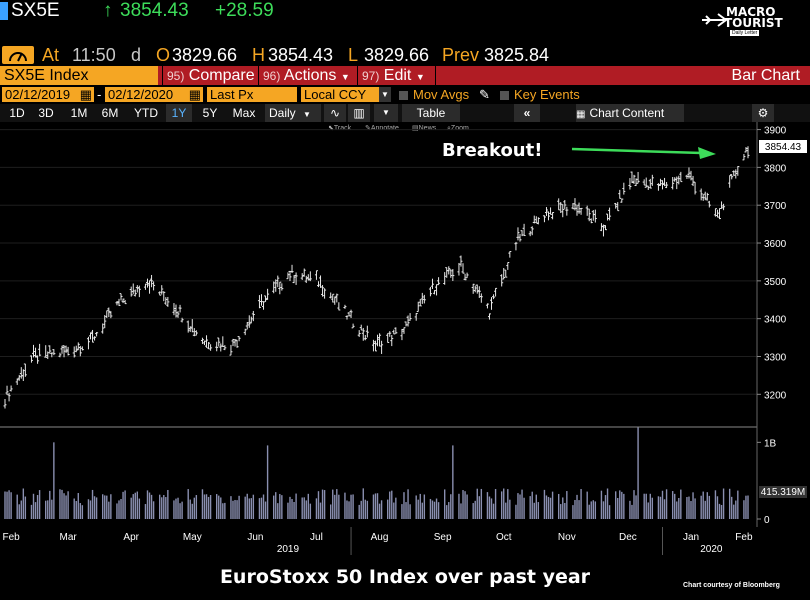  I want to click on up-arrow-icon: ↑, so click(108, 10).